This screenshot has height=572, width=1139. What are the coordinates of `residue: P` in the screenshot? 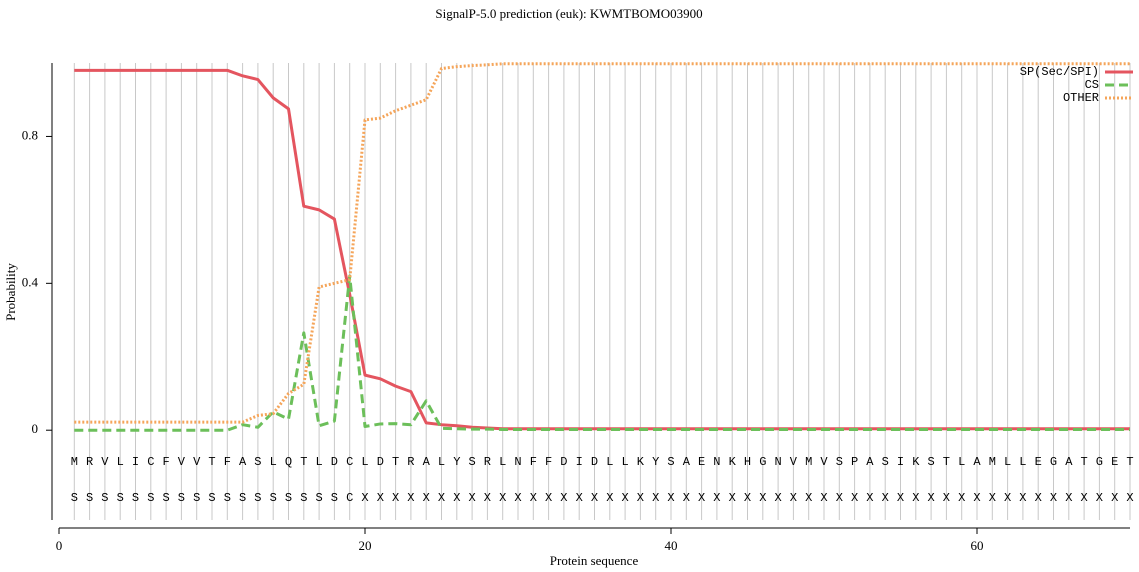 It's located at (854, 462).